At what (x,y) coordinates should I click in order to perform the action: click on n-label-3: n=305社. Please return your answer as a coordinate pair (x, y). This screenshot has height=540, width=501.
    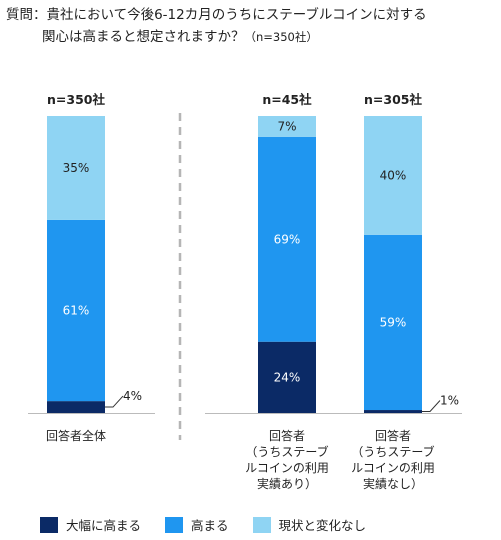
    Looking at the image, I should click on (393, 99).